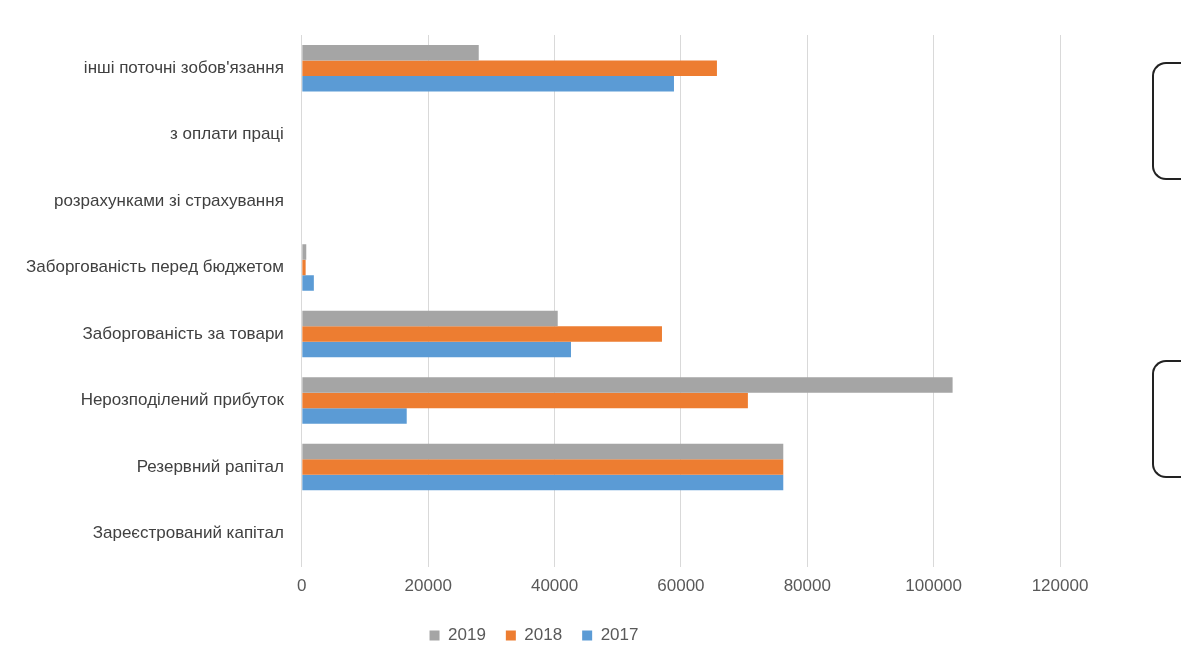 The image size is (1181, 658). Describe the element at coordinates (543, 635) in the screenshot. I see `legend-label: 2018` at that location.